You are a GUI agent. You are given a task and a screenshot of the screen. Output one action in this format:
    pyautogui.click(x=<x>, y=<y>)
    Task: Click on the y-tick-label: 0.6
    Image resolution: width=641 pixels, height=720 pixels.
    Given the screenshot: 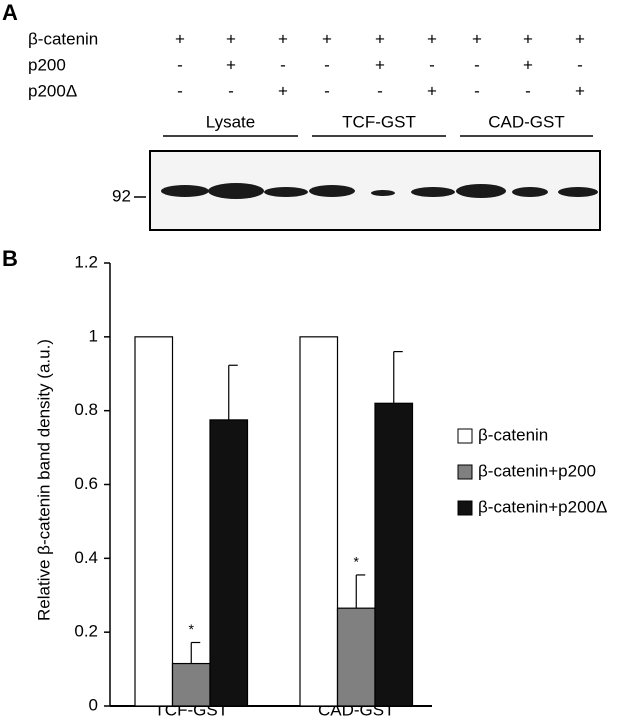 What is the action you would take?
    pyautogui.click(x=86, y=483)
    